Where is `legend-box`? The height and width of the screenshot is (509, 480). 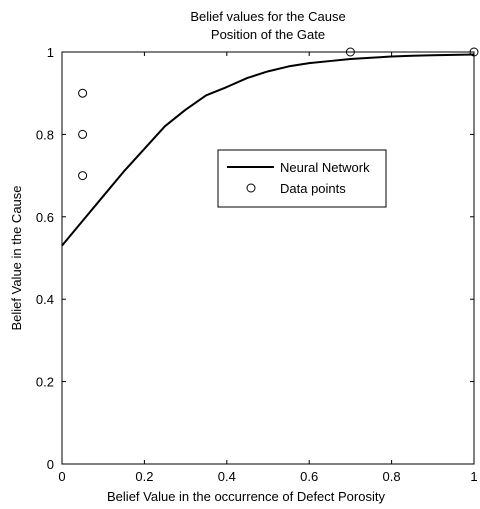
legend-box is located at coordinates (302, 178).